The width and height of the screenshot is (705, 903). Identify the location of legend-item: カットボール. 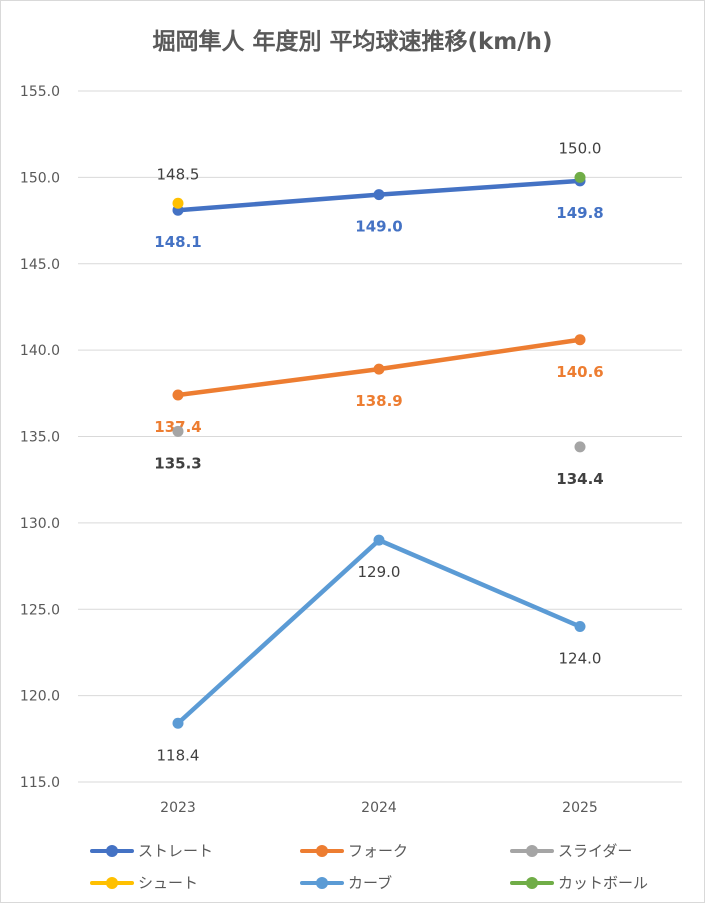
(579, 882).